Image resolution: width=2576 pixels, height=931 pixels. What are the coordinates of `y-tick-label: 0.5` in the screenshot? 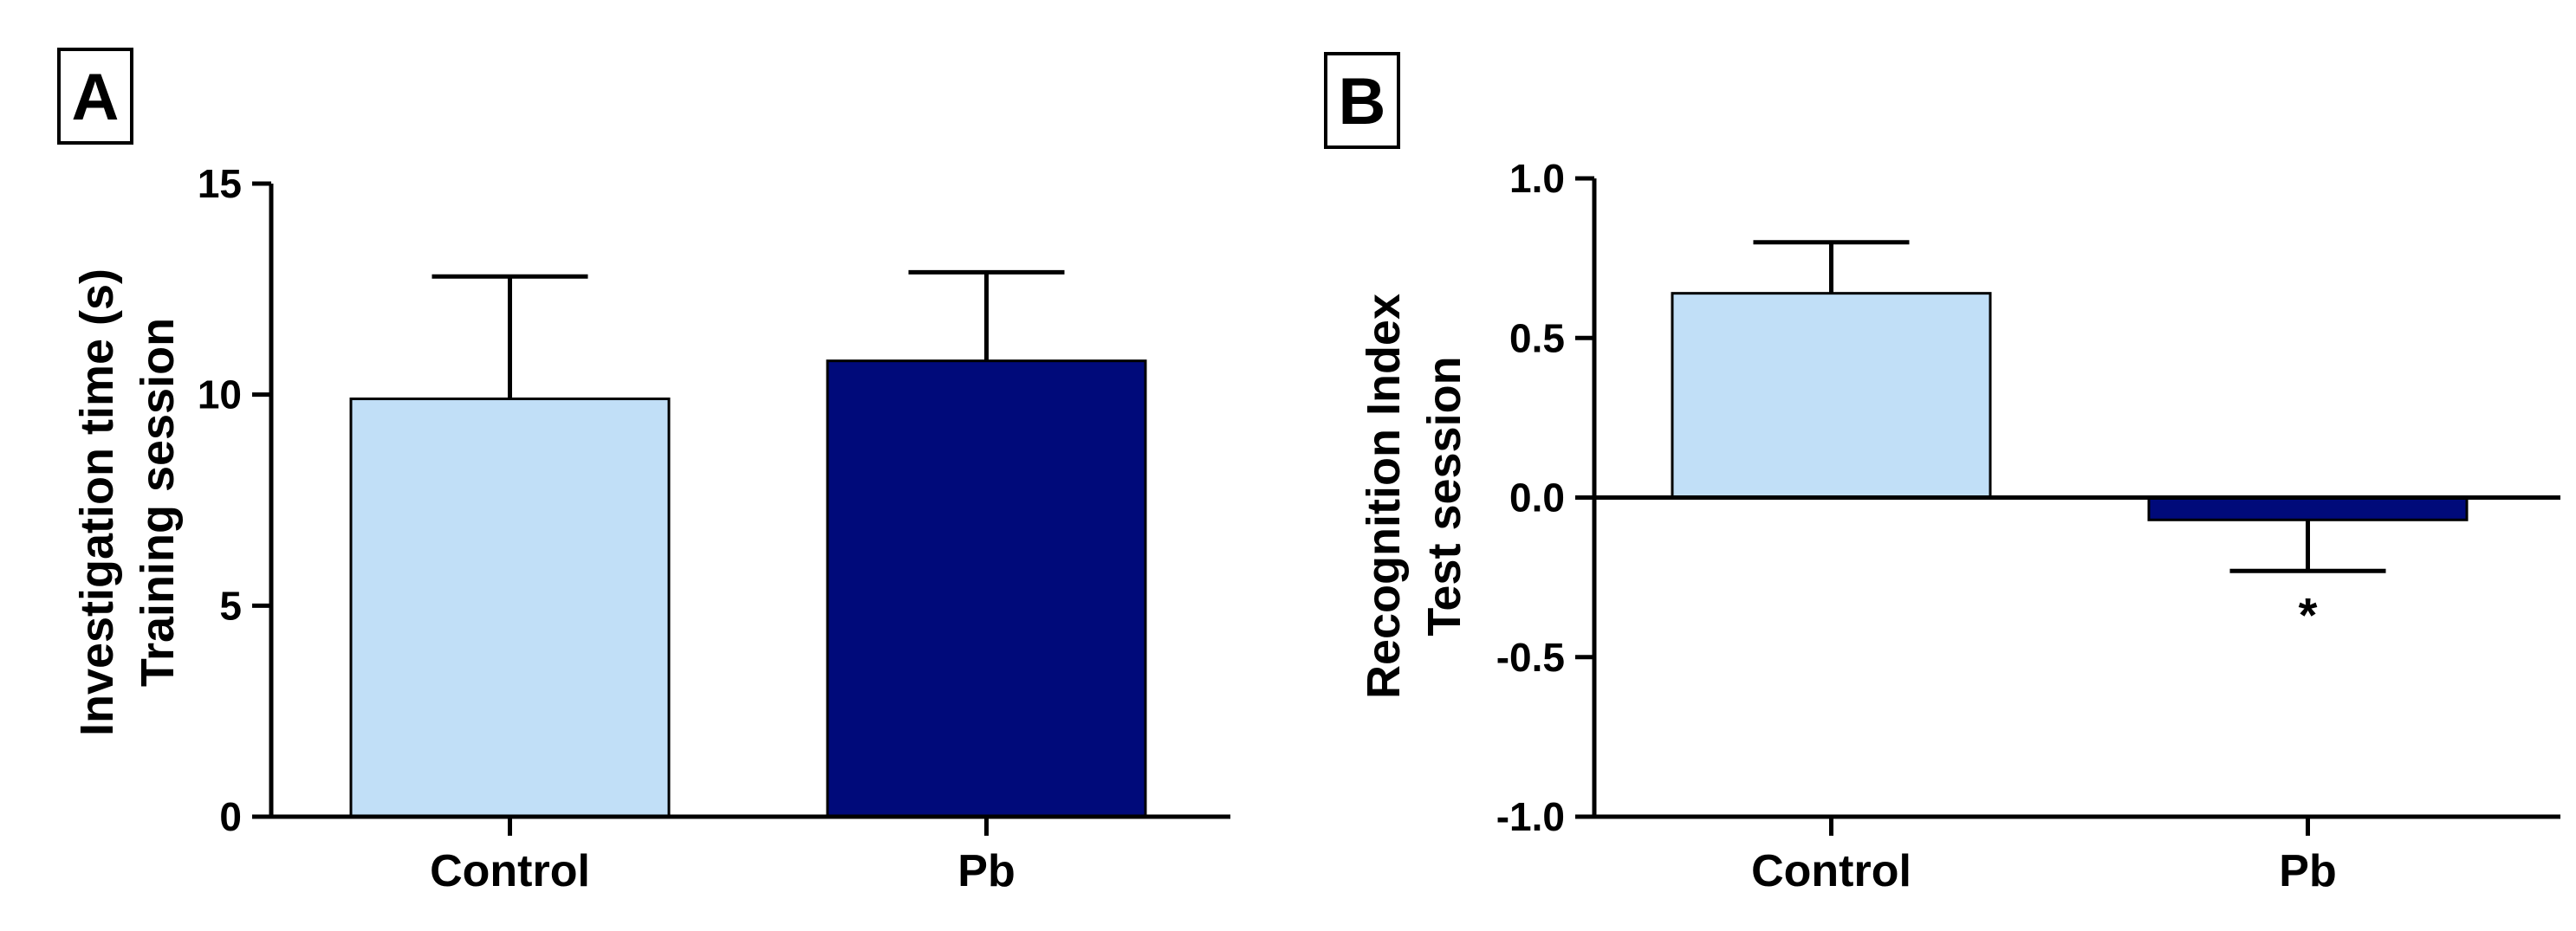 It's located at (1537, 337).